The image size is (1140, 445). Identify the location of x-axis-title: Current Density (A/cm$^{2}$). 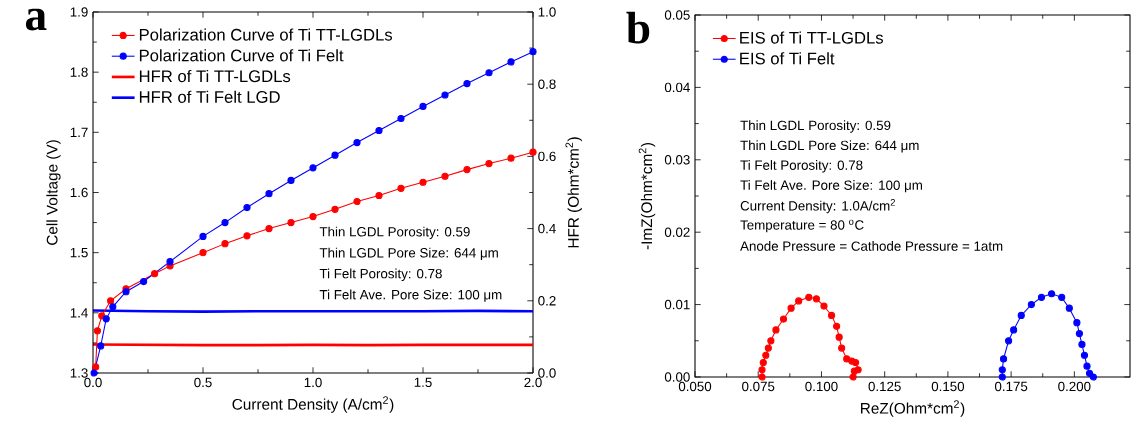
(313, 404).